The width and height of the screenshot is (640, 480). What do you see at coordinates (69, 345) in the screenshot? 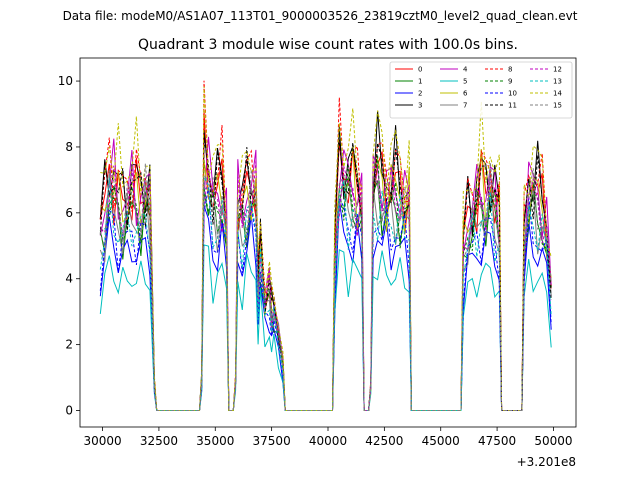
I see `y-tick-label: 2` at bounding box center [69, 345].